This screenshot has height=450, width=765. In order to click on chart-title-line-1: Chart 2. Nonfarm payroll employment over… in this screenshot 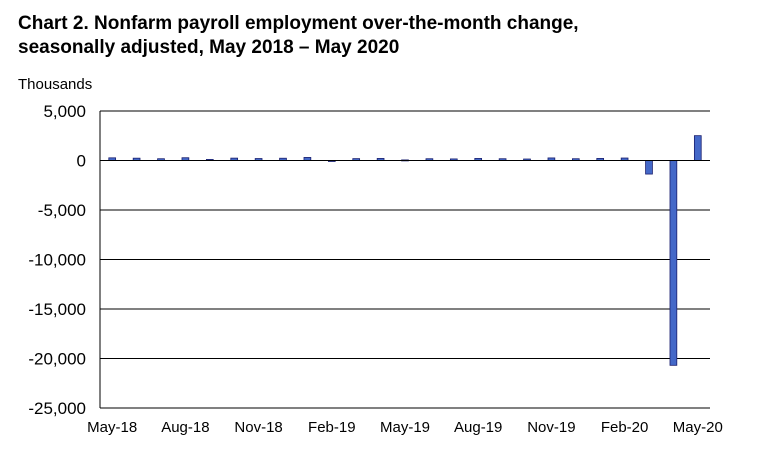, I will do `click(298, 23)`.